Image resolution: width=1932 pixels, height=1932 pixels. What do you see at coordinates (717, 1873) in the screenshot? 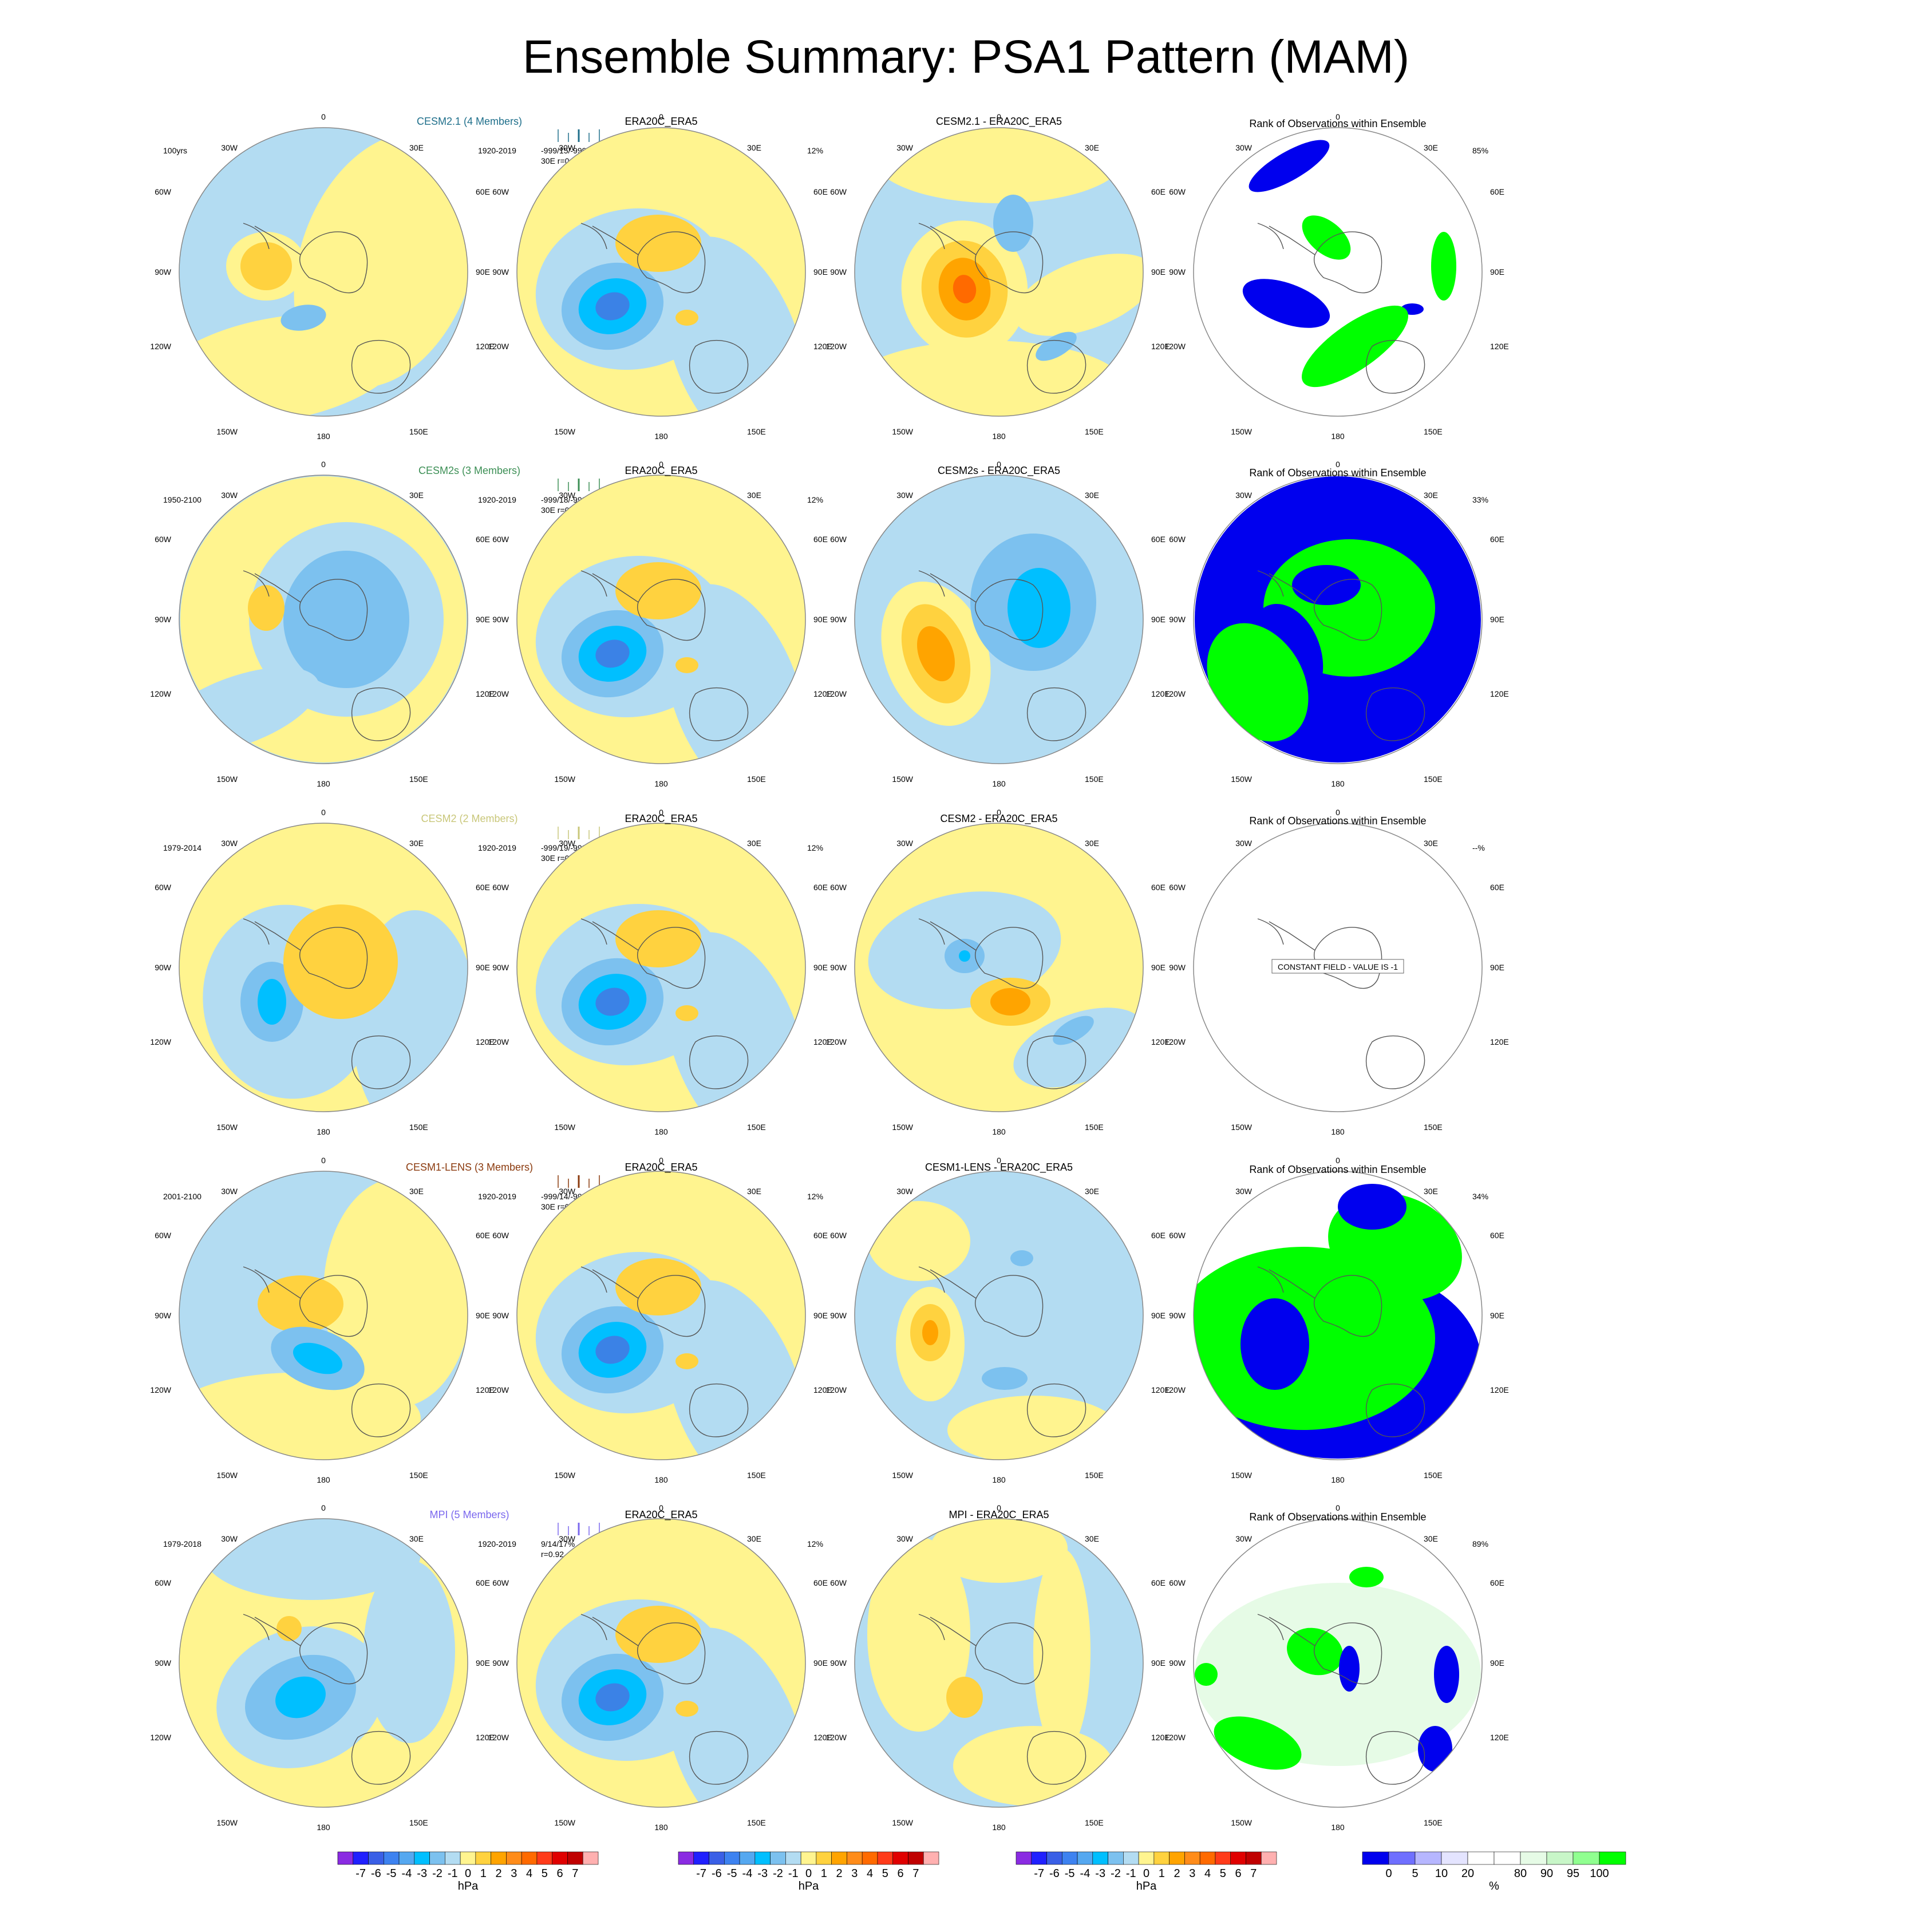
I see `colorbar-tick-label: -6` at bounding box center [717, 1873].